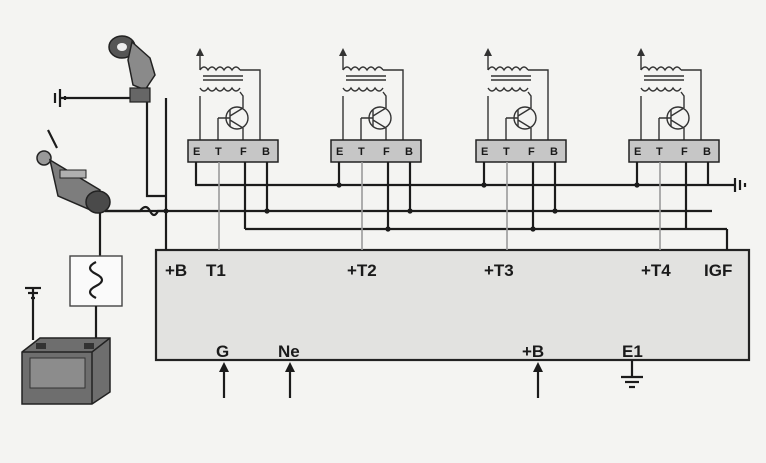 This screenshot has height=463, width=766. Describe the element at coordinates (243, 152) in the screenshot. I see `module-1-pin-f: F` at that location.